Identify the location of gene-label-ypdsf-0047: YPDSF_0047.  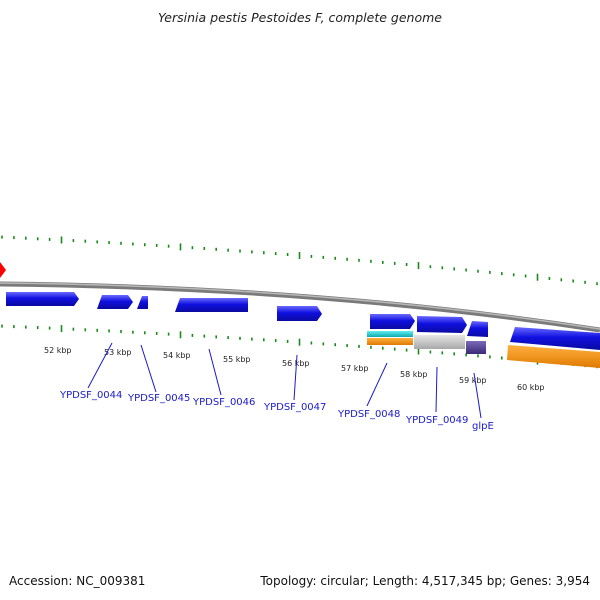
(294, 407).